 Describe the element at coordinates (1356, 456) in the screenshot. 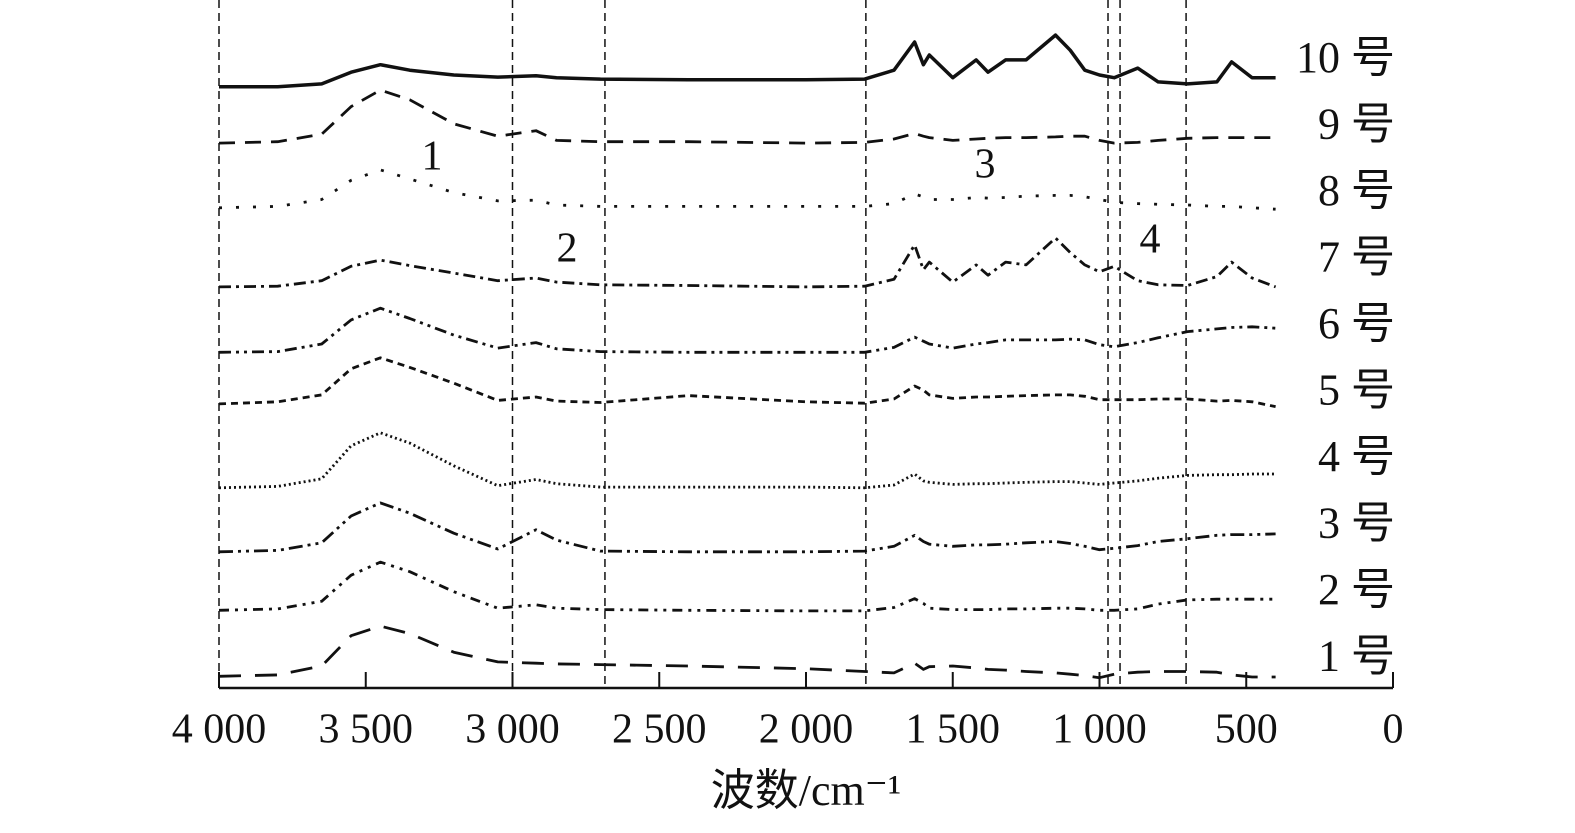

I see `legend-label: 4 号` at that location.